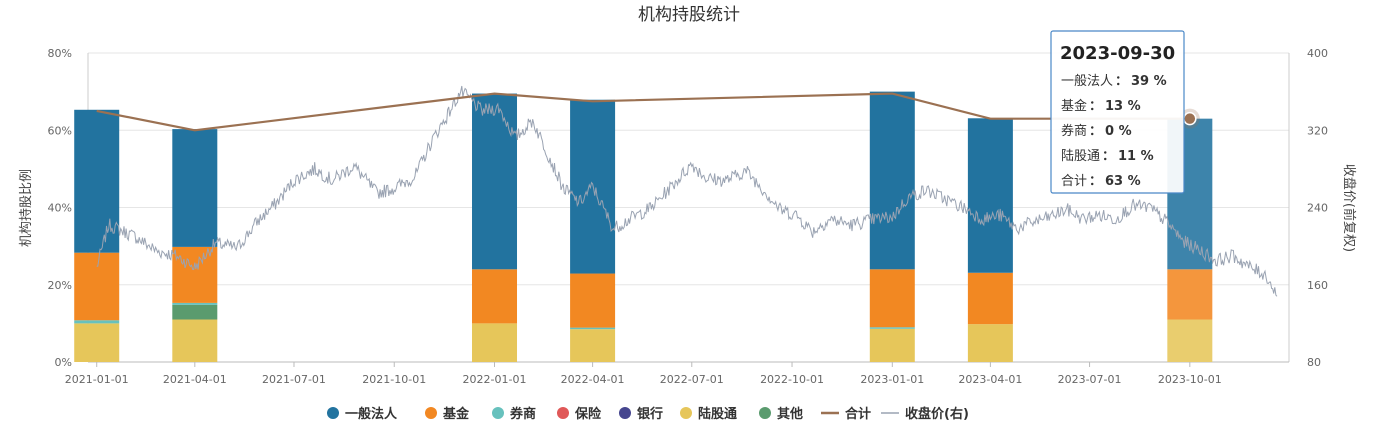  I want to click on total-line, so click(648, 112).